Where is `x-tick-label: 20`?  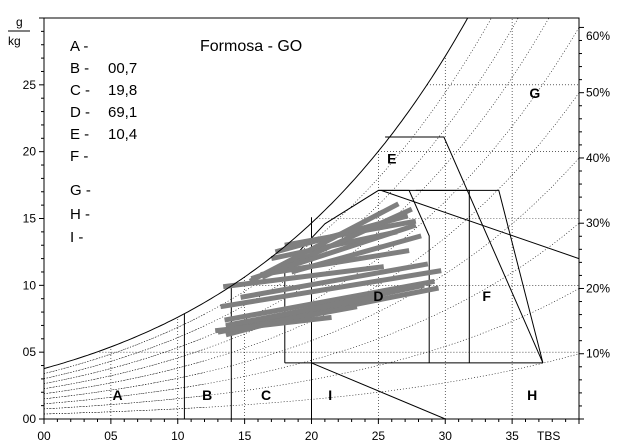 x-tick-label: 20 is located at coordinates (312, 436).